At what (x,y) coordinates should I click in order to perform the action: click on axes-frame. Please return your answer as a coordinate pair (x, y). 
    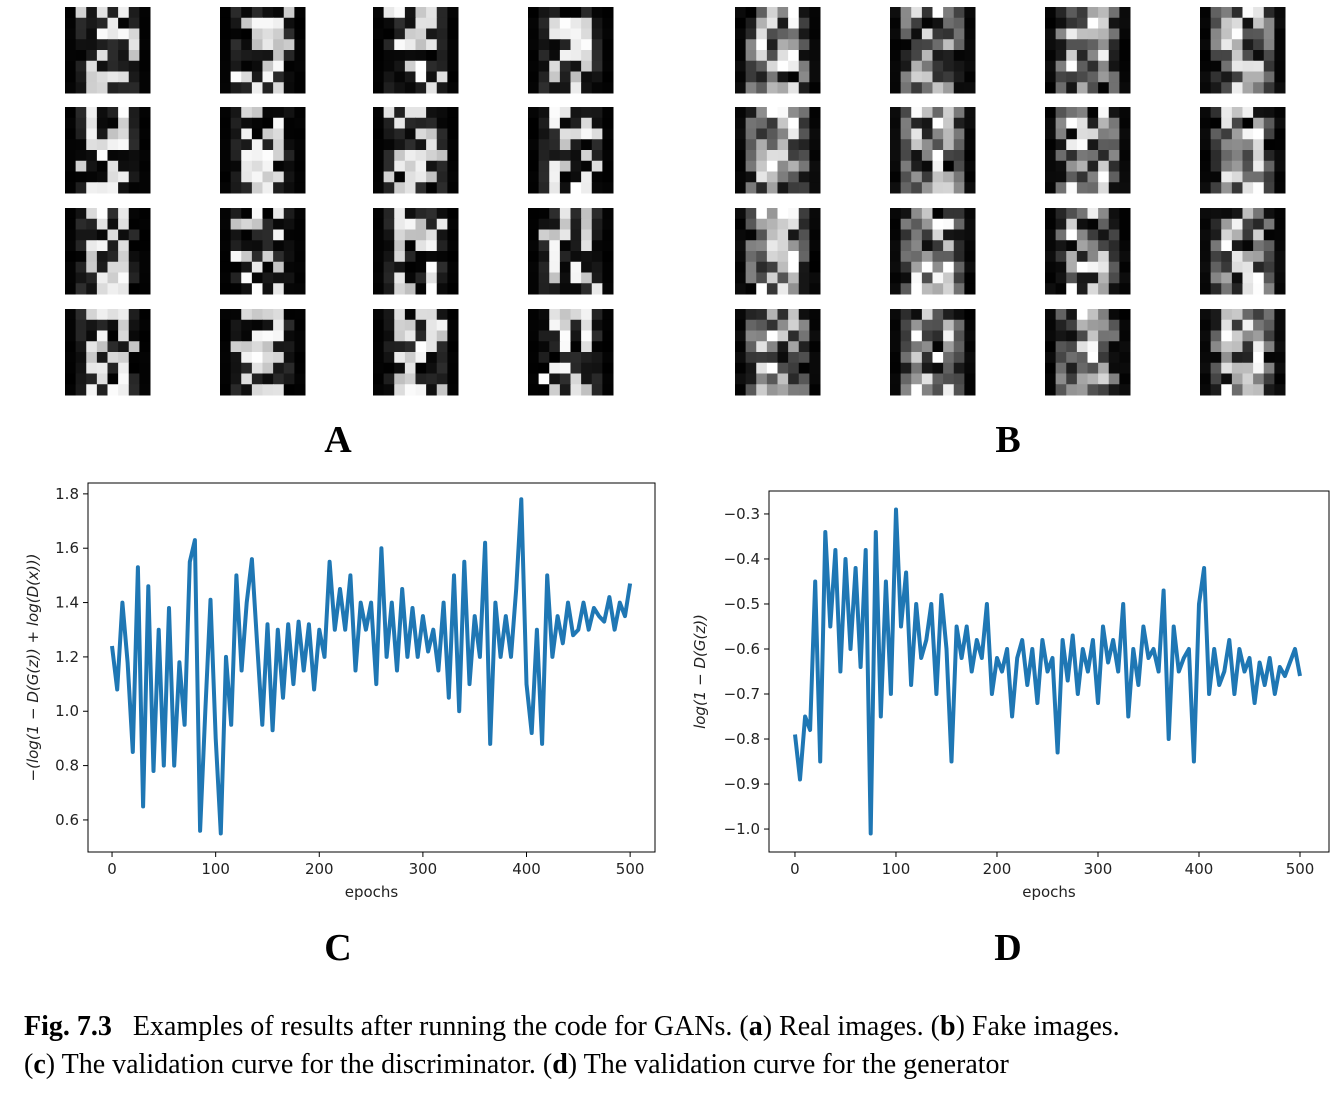
    Looking at the image, I should click on (1049, 671).